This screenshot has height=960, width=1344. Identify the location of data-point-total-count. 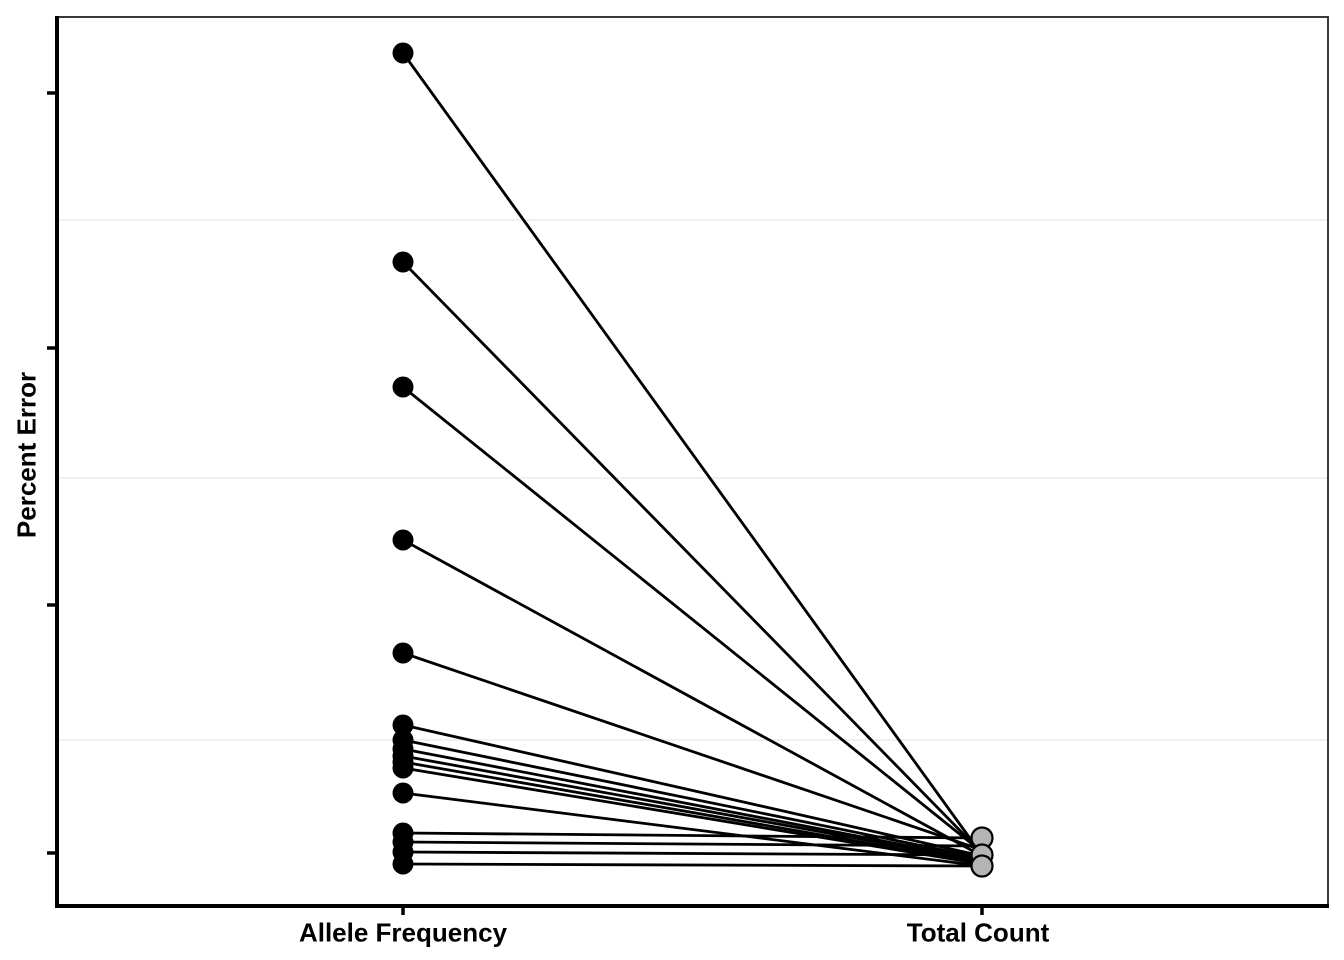
(982, 866).